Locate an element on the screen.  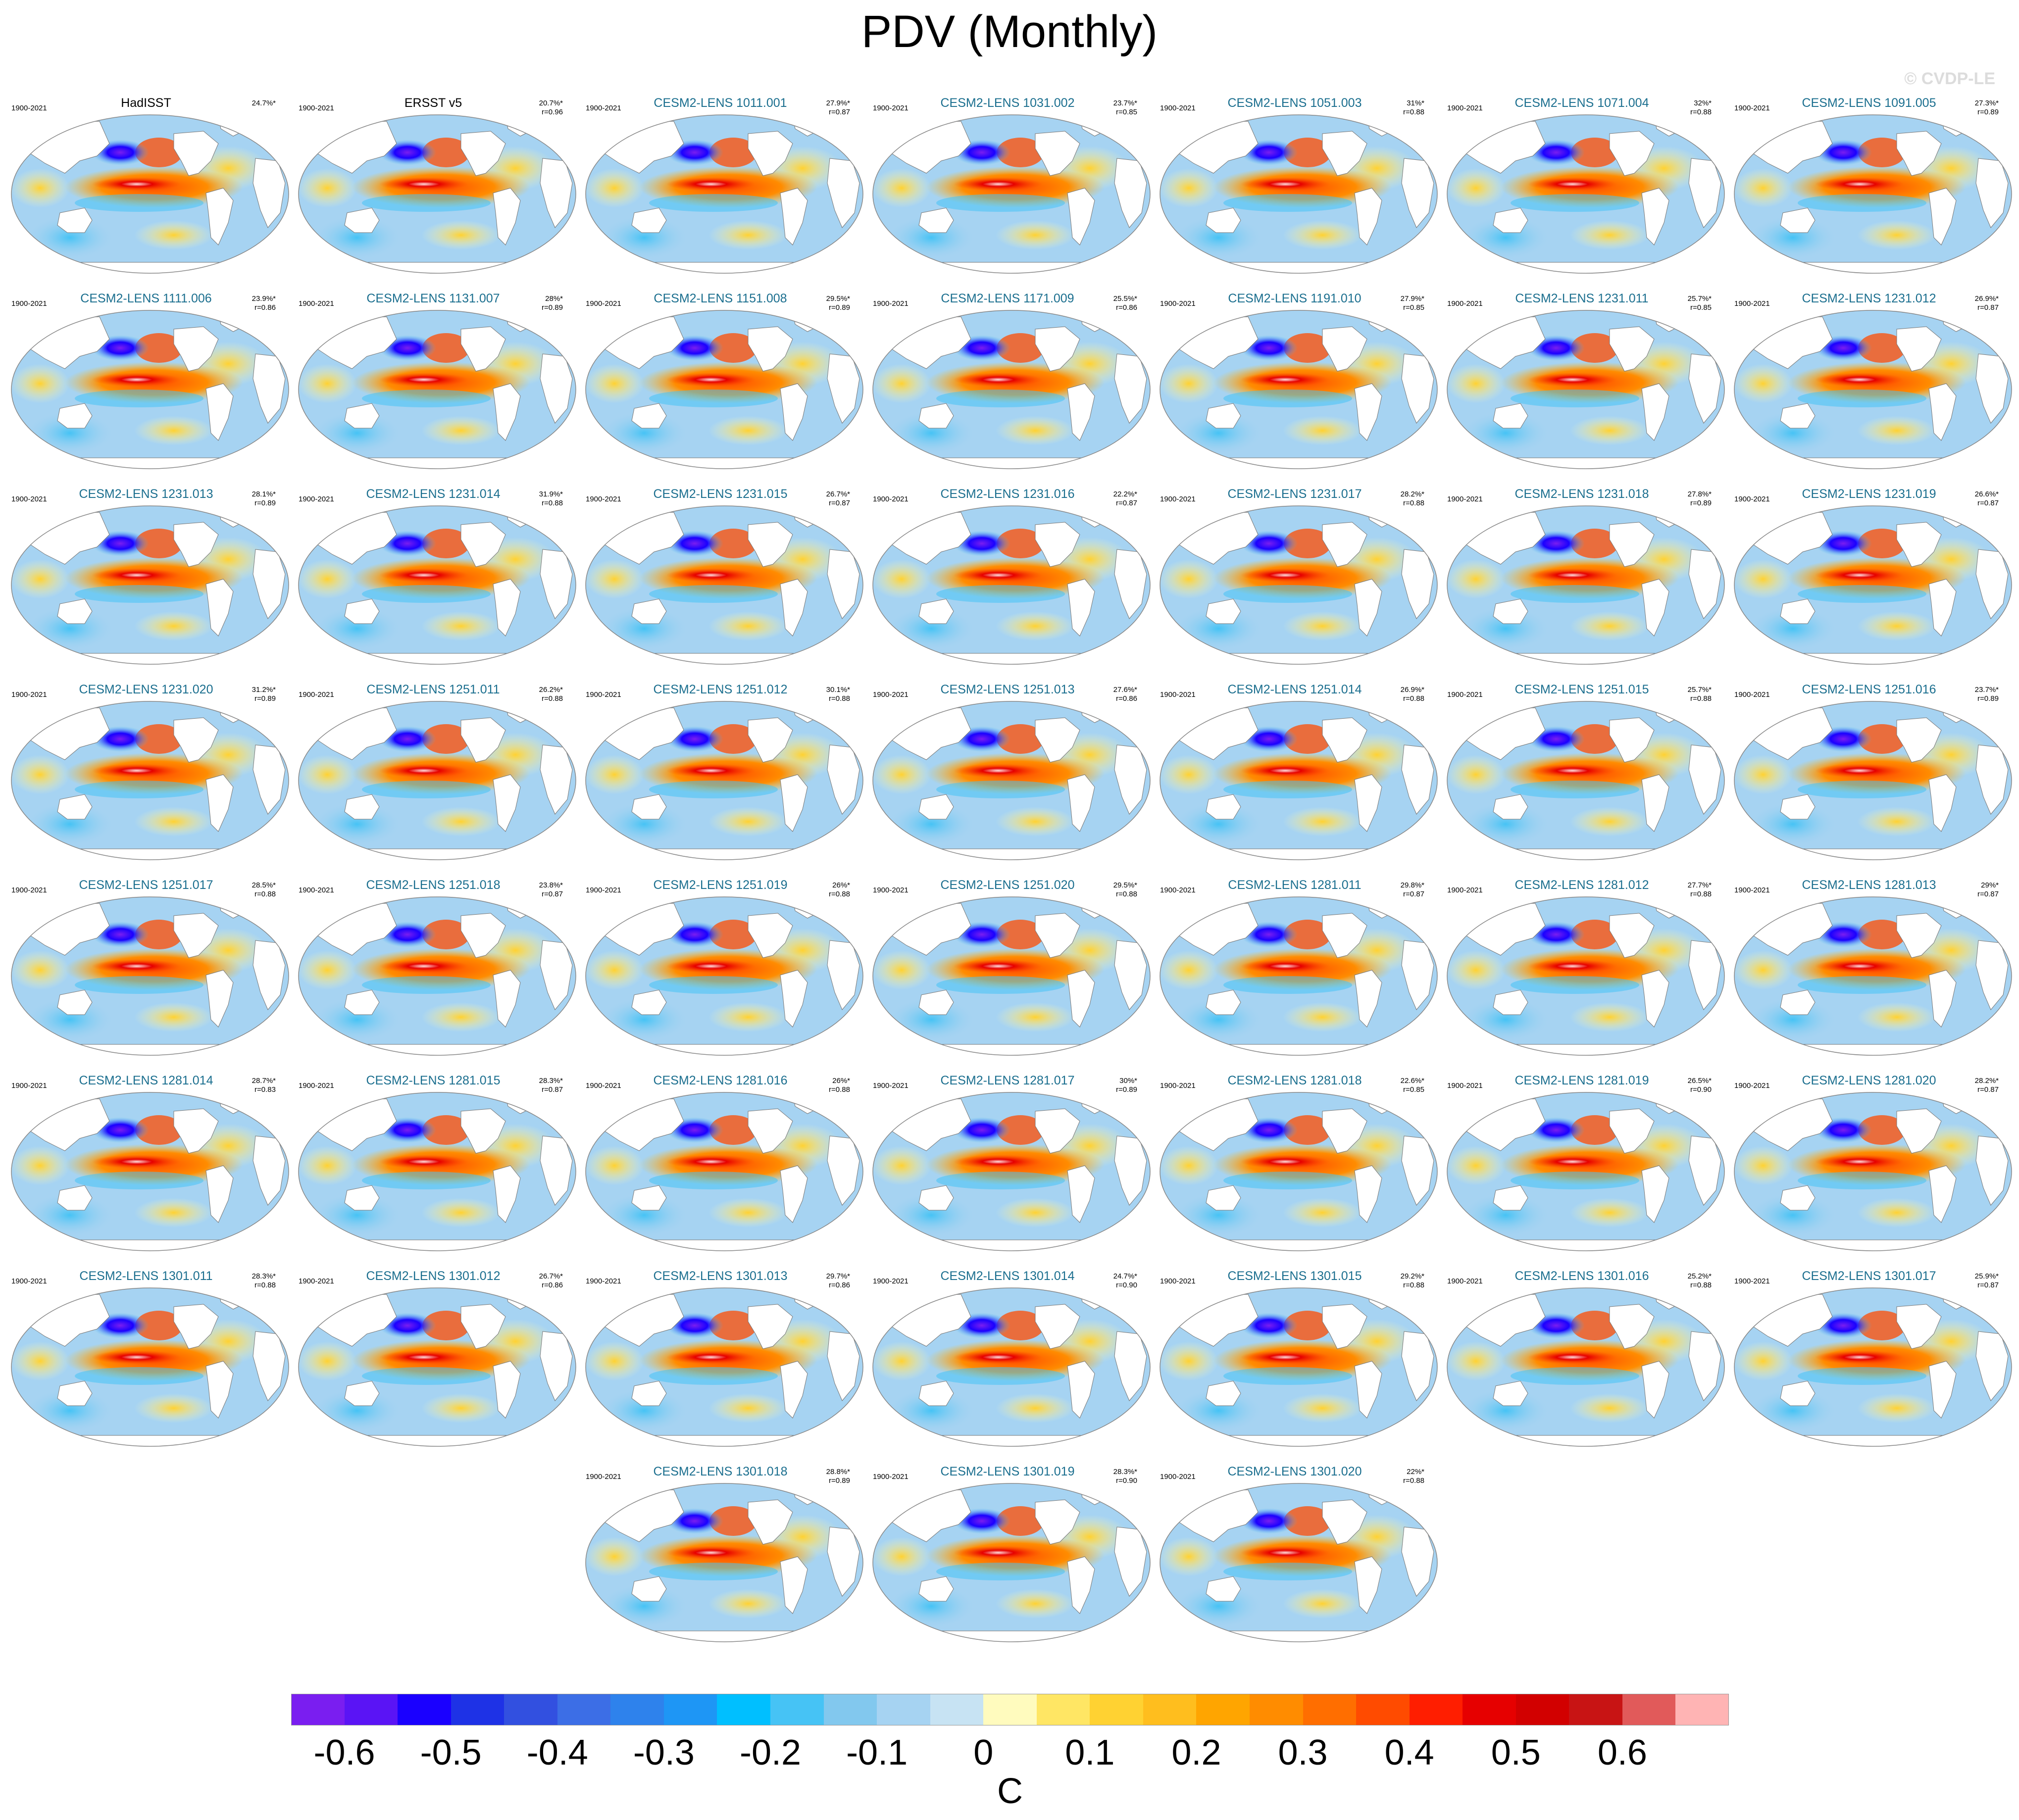
panel-percent-variance: 28.2%* is located at coordinates (1986, 1081).